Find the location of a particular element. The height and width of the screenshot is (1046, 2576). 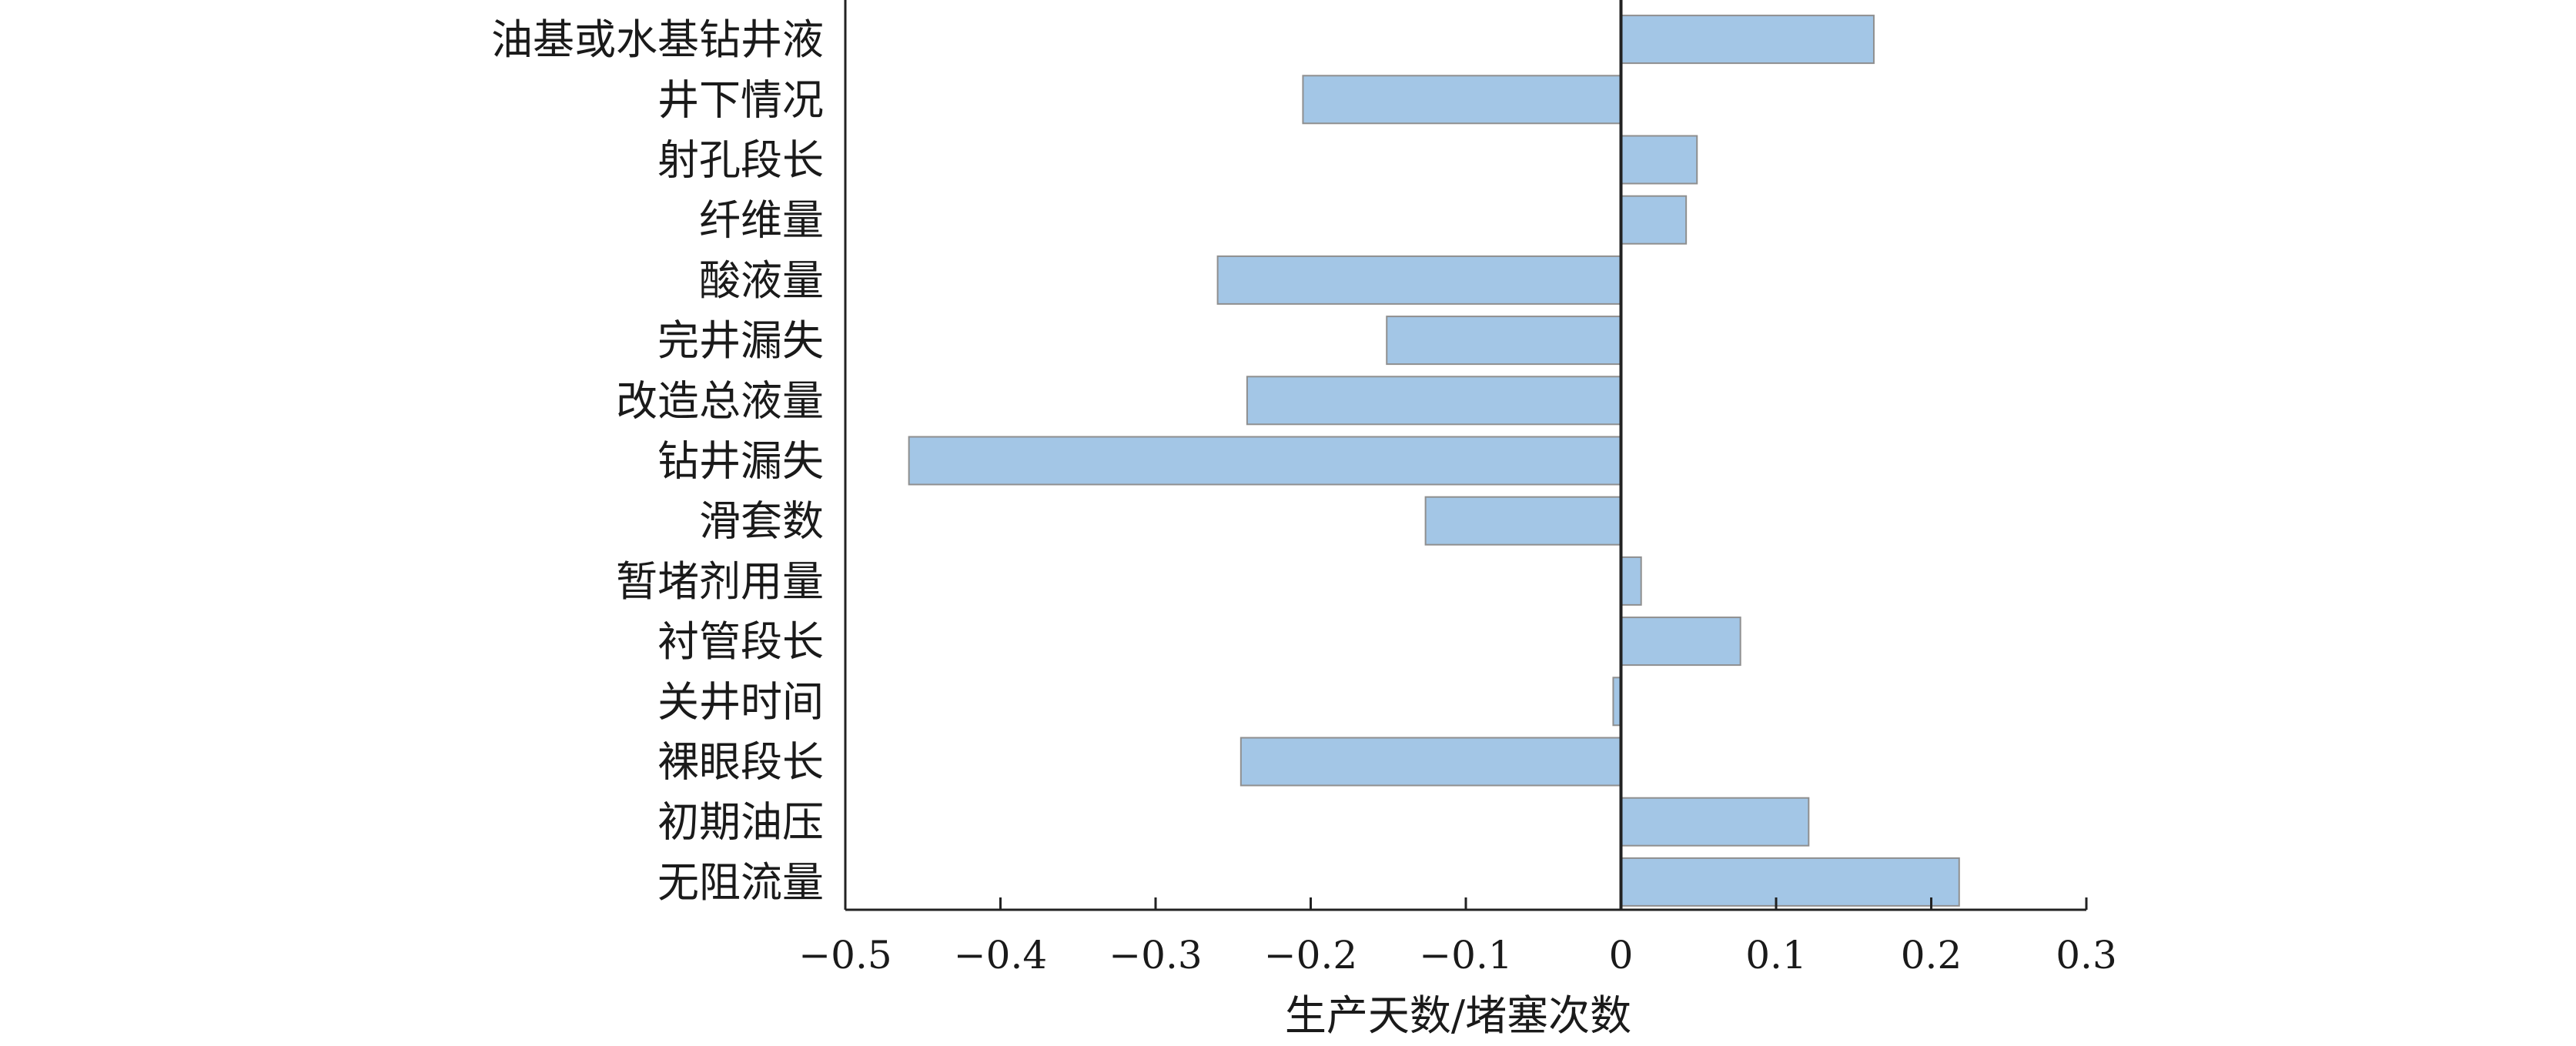

x-tick-label-1: −0.5 is located at coordinates (845, 955).